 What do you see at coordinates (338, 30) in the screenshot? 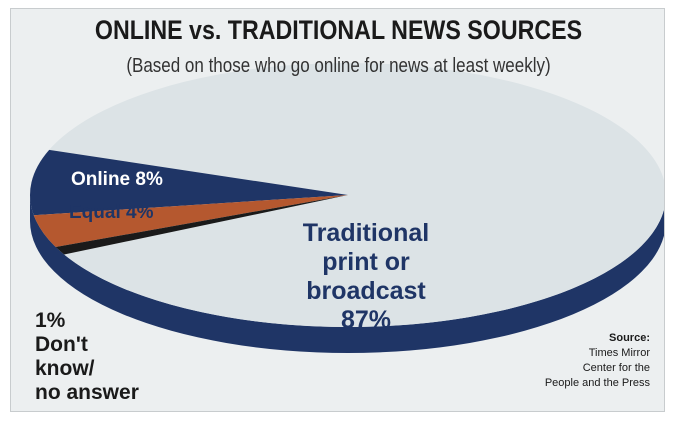
I see `chart-title: ONLINE vs. TRADITIONAL NEWS SOURCES` at bounding box center [338, 30].